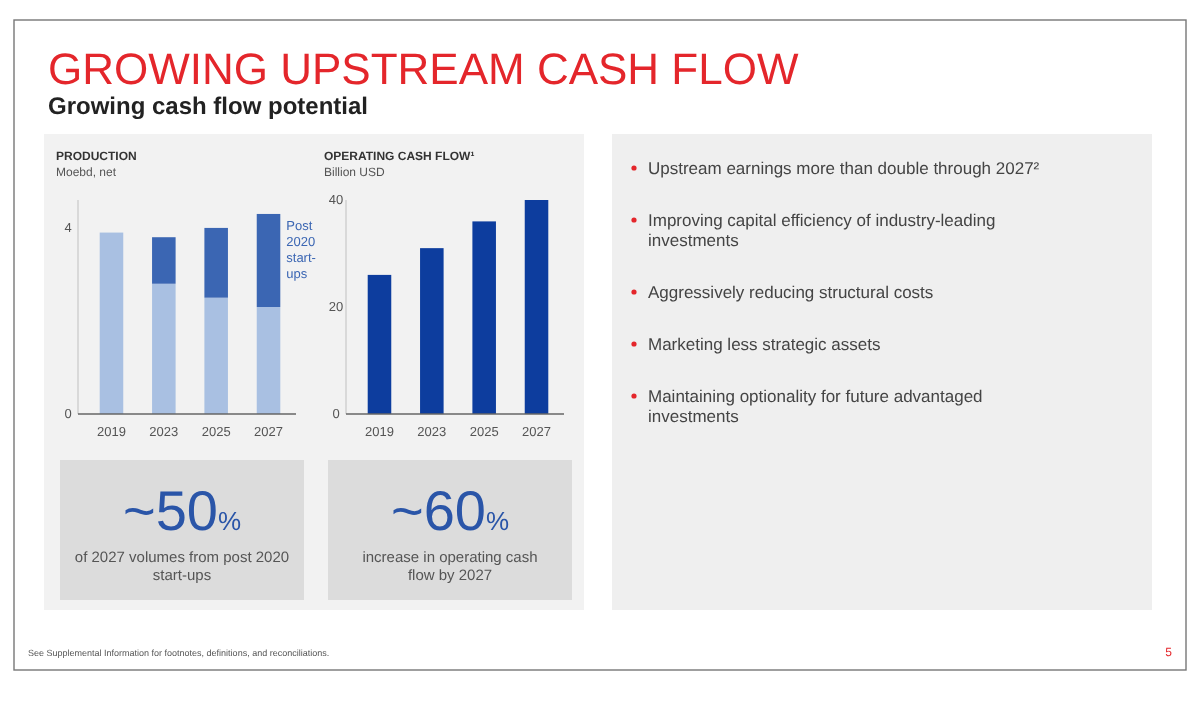 Image resolution: width=1200 pixels, height=702 pixels. Describe the element at coordinates (822, 230) in the screenshot. I see `text: Improving capital efficiency of industry-leading investments` at that location.